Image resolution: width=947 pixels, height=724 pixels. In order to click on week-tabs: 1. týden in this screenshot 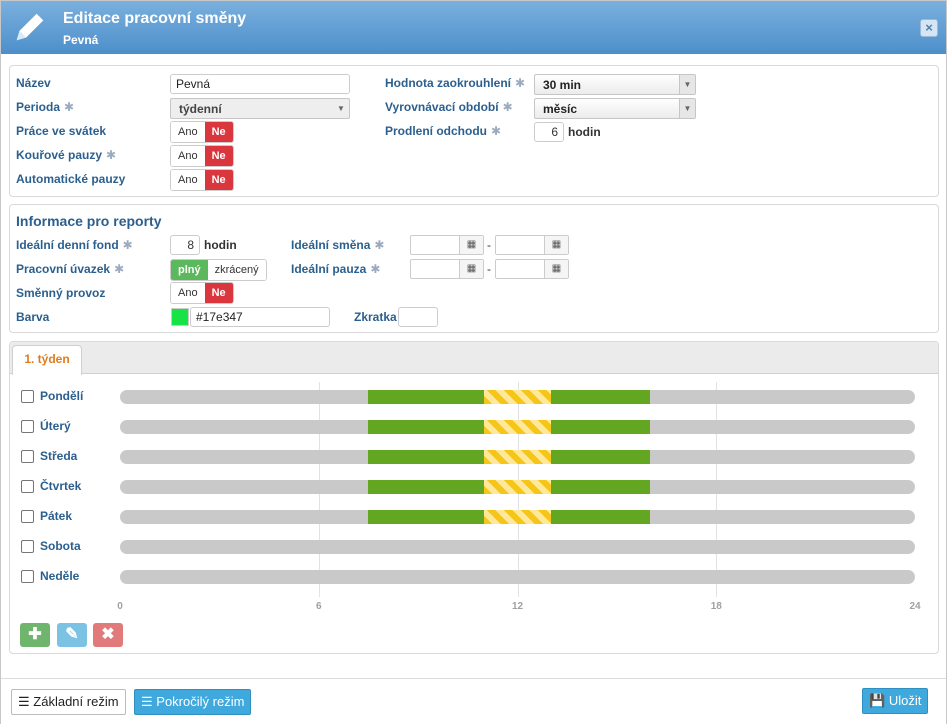, I will do `click(474, 358)`.